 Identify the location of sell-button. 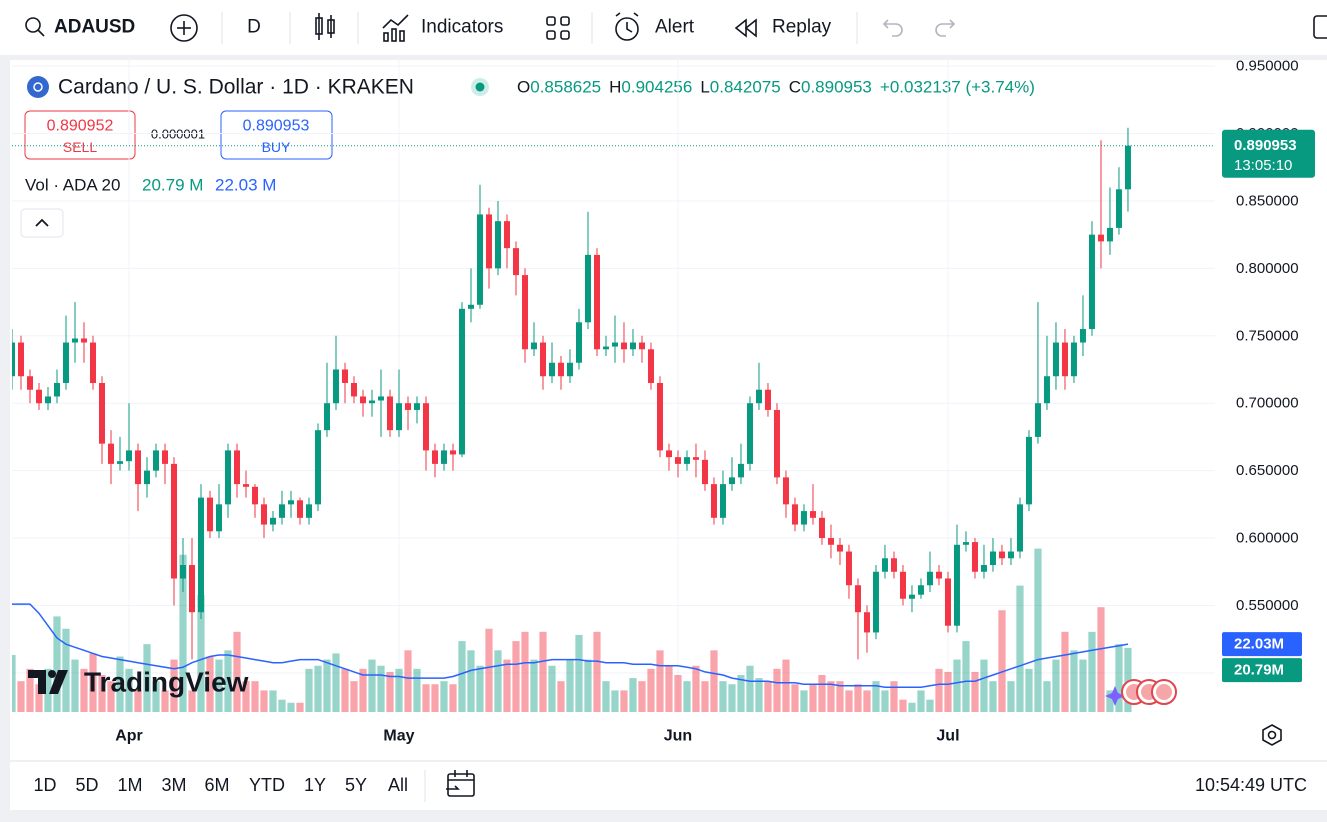
(80, 135).